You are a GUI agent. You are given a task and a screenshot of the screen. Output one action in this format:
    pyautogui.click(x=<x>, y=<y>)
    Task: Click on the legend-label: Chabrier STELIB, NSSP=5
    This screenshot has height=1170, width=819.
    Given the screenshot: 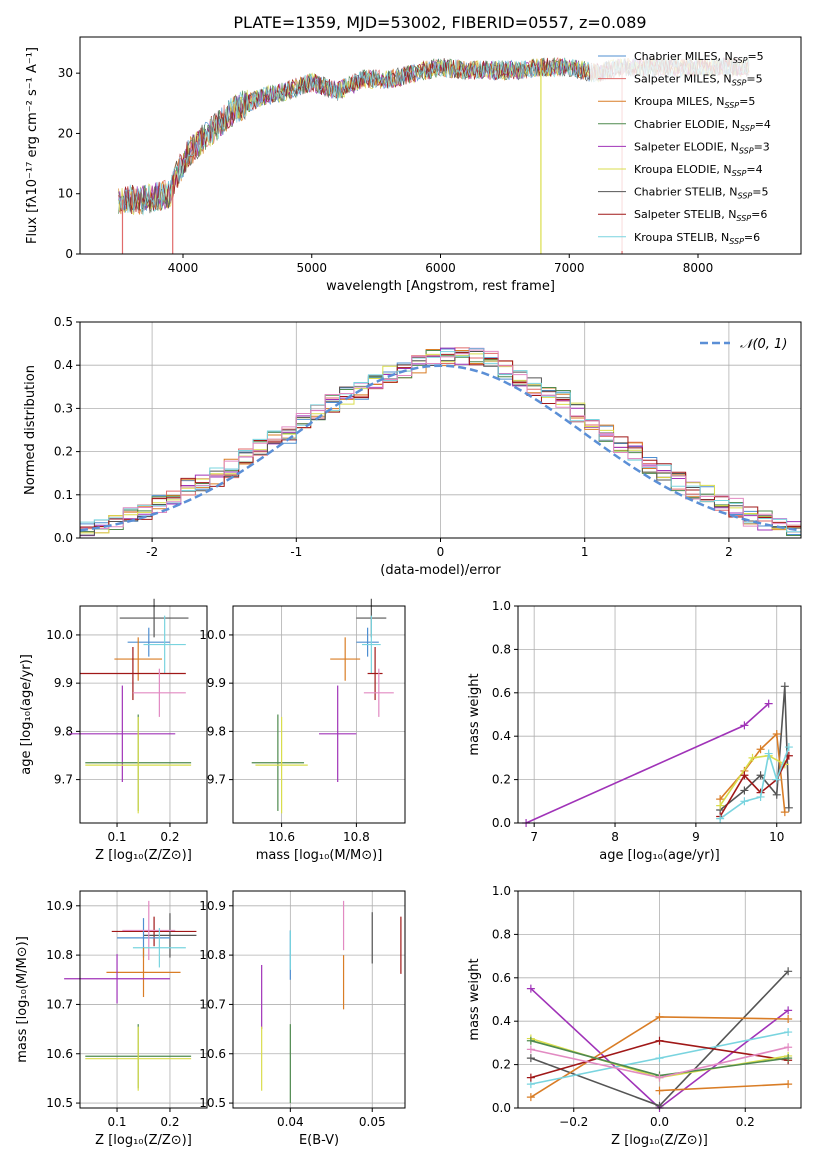 What is the action you would take?
    pyautogui.click(x=701, y=193)
    